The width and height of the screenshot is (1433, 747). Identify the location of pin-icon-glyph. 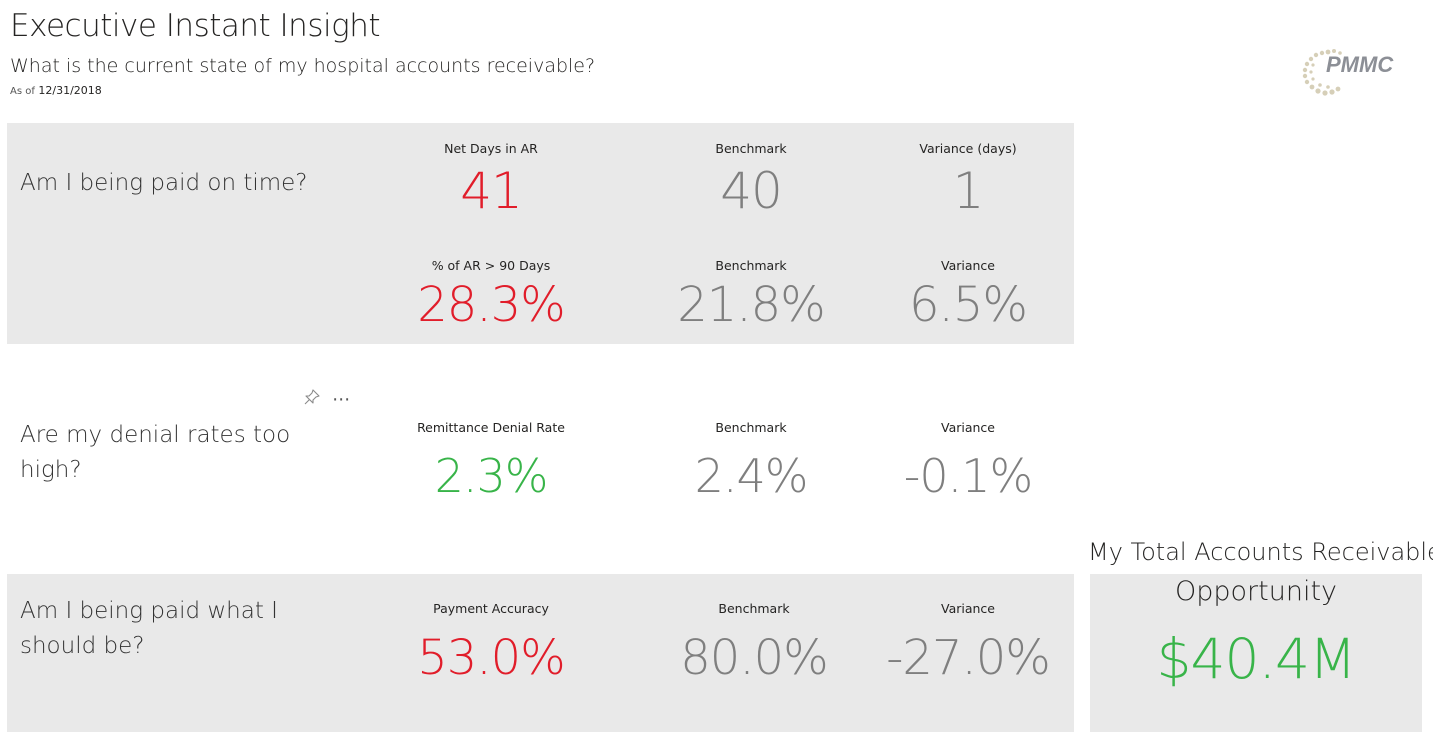
(312, 397).